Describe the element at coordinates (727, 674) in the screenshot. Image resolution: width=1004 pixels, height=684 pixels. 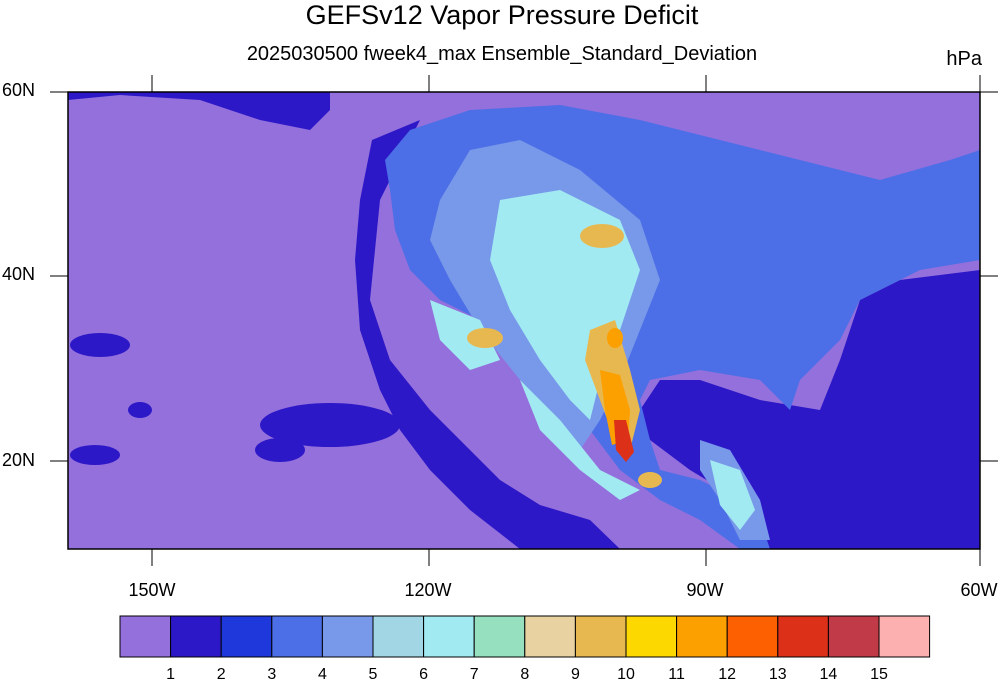
I see `colorbar-tick-label: 12` at that location.